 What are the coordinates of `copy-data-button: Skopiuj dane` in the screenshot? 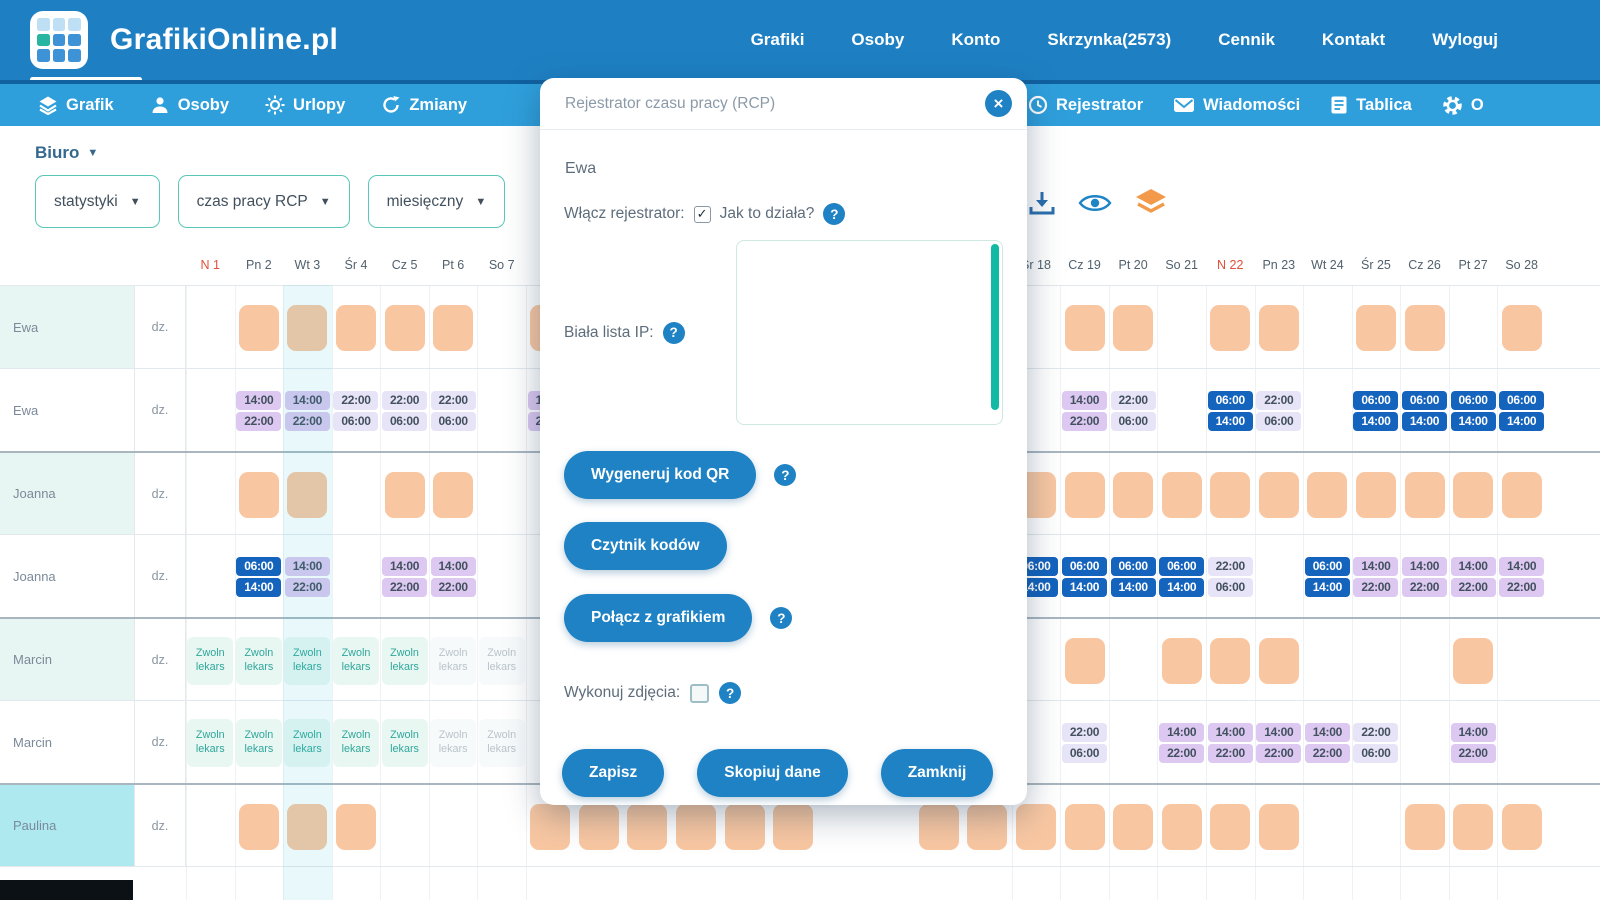 It's located at (772, 773).